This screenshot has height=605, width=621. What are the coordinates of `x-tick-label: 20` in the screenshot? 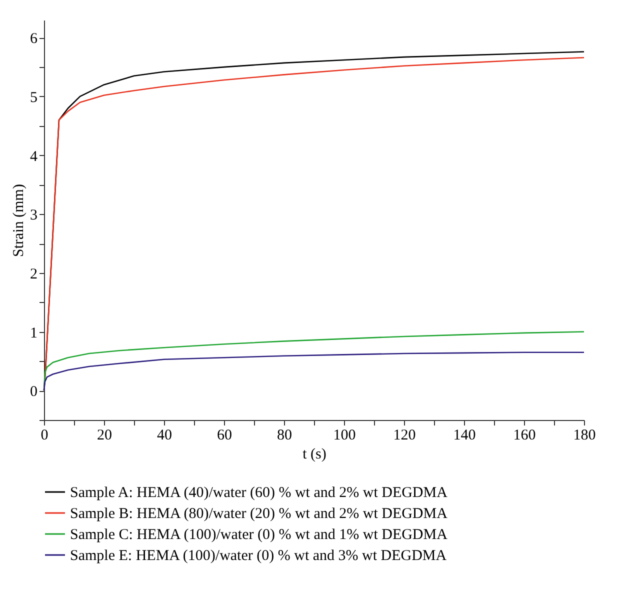 It's located at (104, 436).